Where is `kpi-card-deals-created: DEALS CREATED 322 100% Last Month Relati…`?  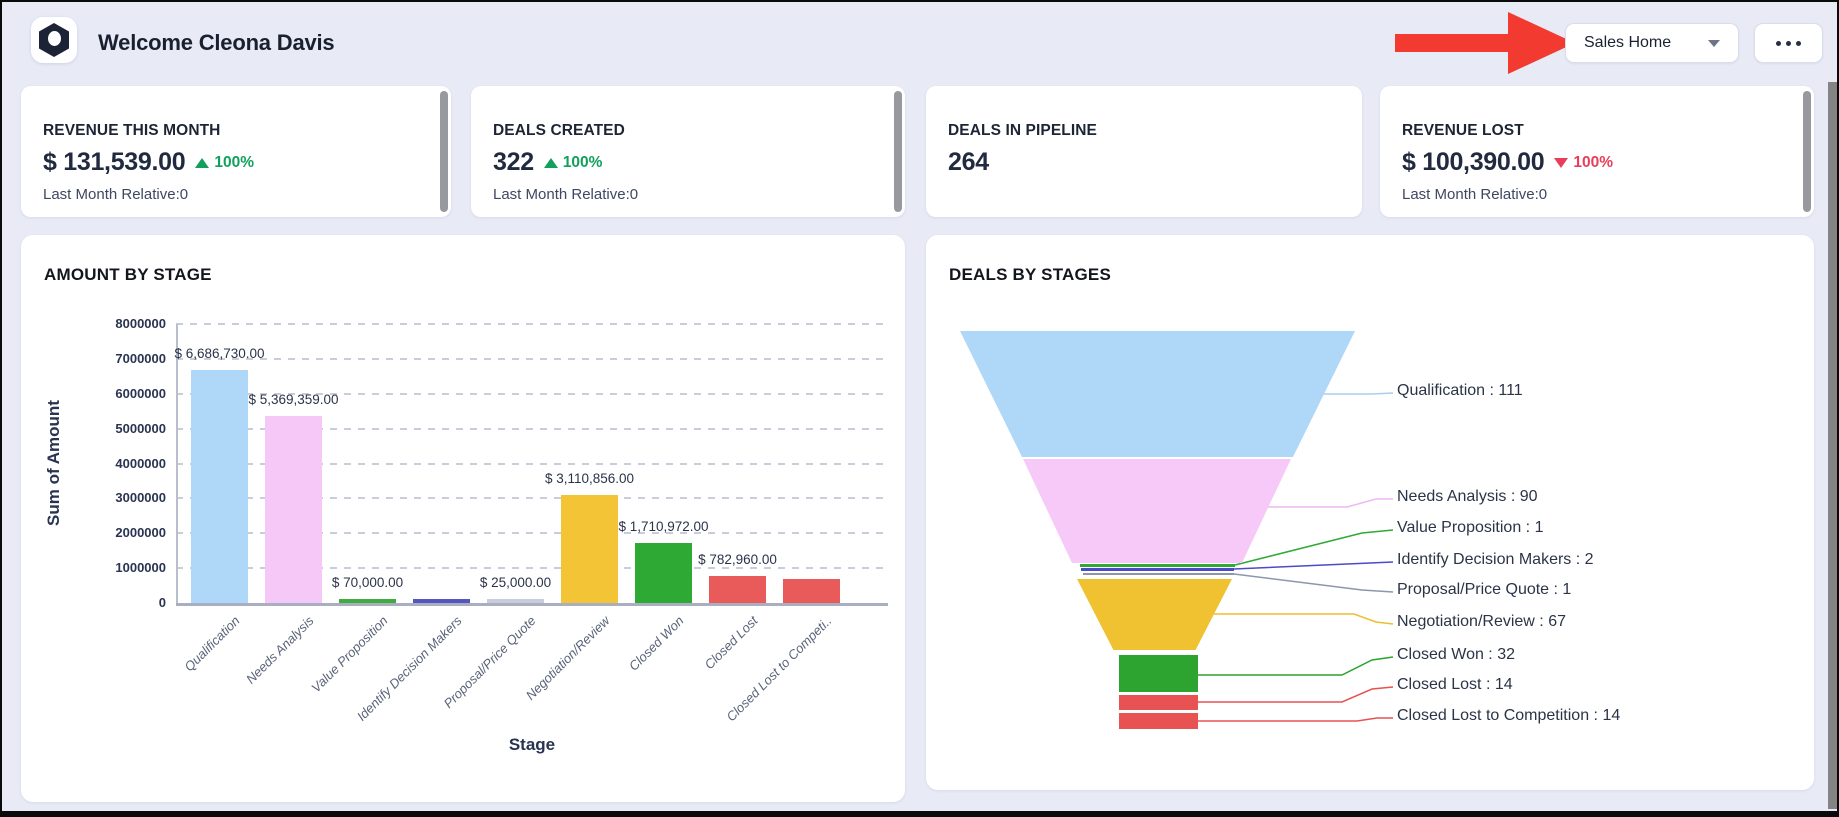
kpi-card-deals-created: DEALS CREATED 322 100% Last Month Relati… is located at coordinates (688, 151).